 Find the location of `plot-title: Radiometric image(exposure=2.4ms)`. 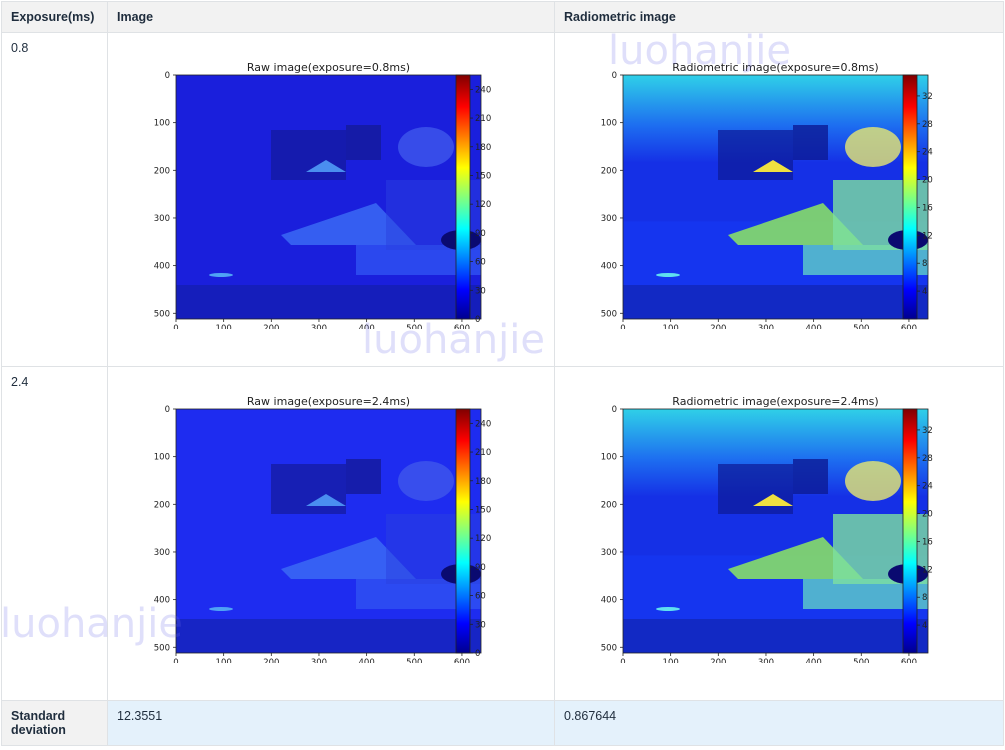

plot-title: Radiometric image(exposure=2.4ms) is located at coordinates (775, 401).